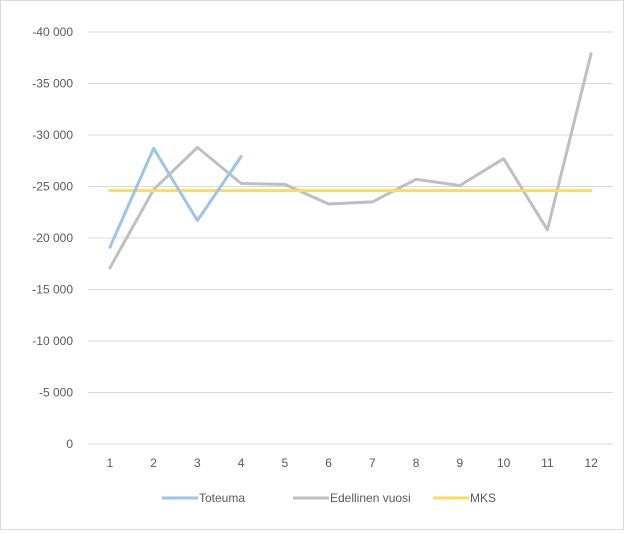  Describe the element at coordinates (69, 444) in the screenshot. I see `y-tick-label: 0` at that location.